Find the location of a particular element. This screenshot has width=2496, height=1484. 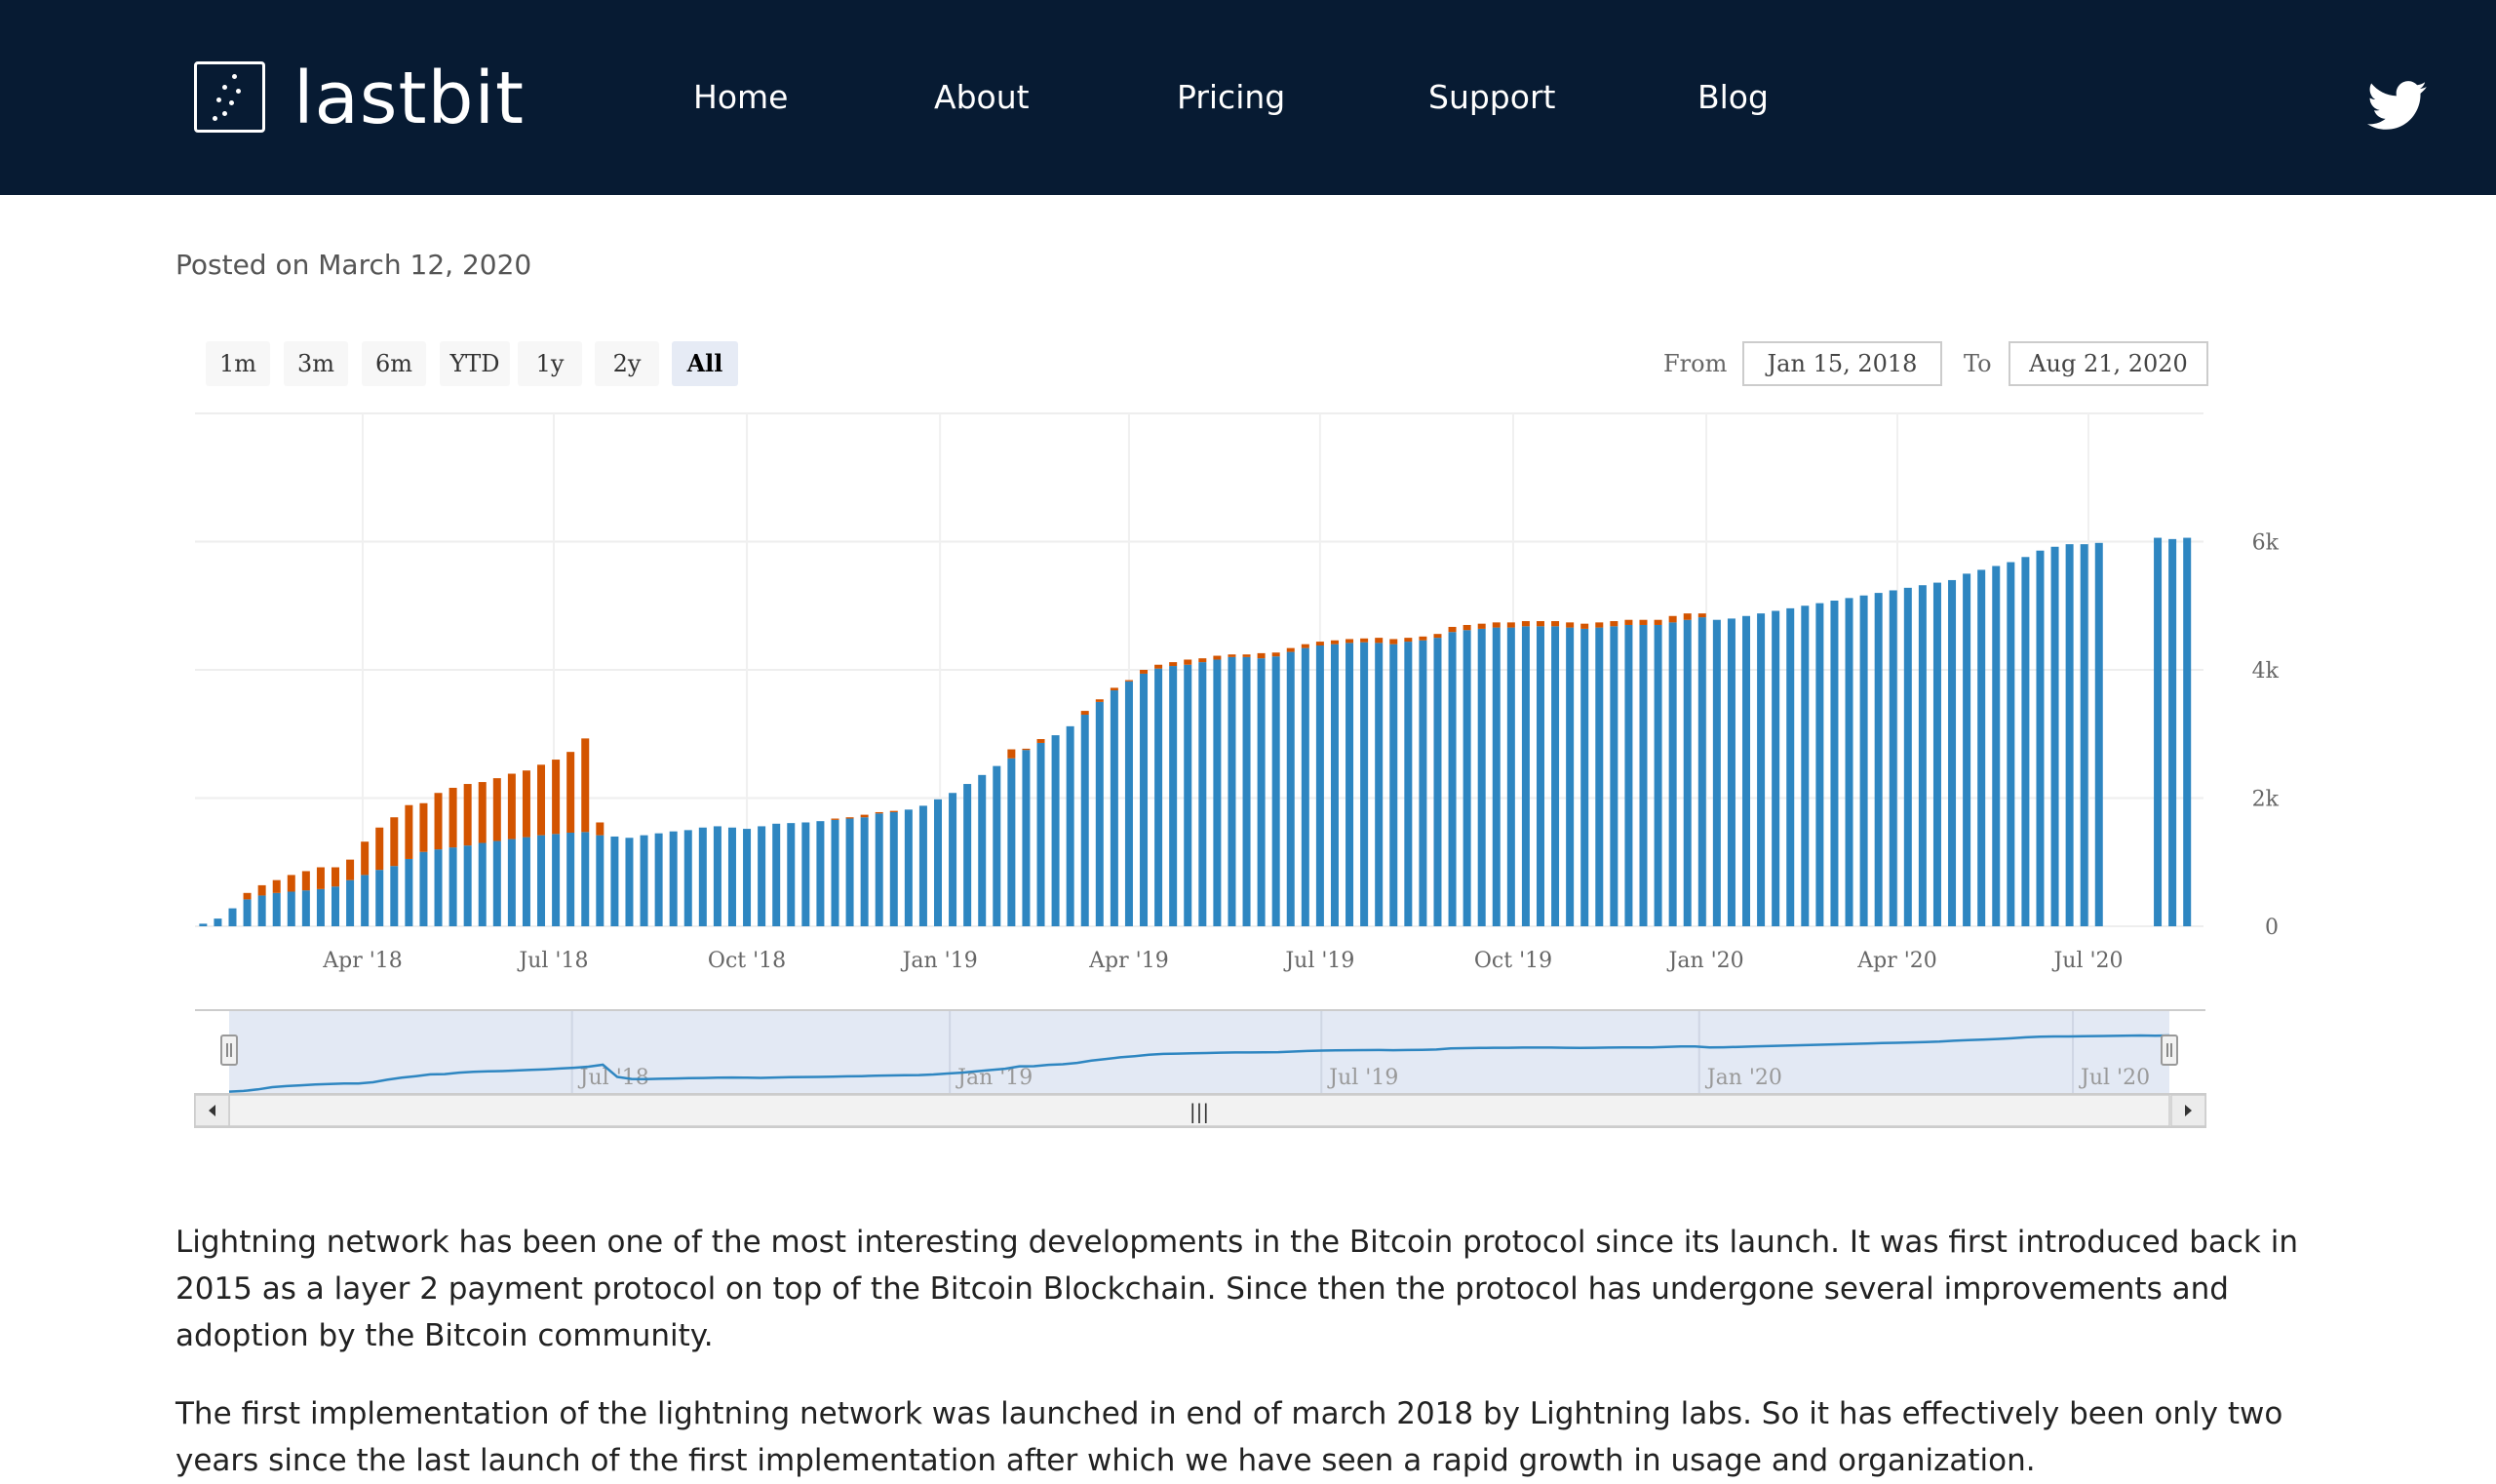

scroll-left-arrow-shape is located at coordinates (212, 1110).